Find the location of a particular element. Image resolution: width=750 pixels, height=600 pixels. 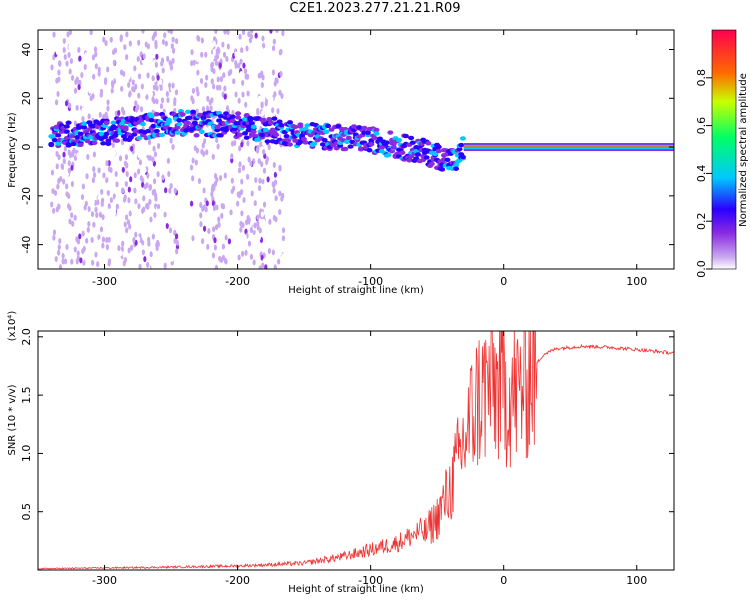

colorbar-tick-label: 0.4 is located at coordinates (701, 174).